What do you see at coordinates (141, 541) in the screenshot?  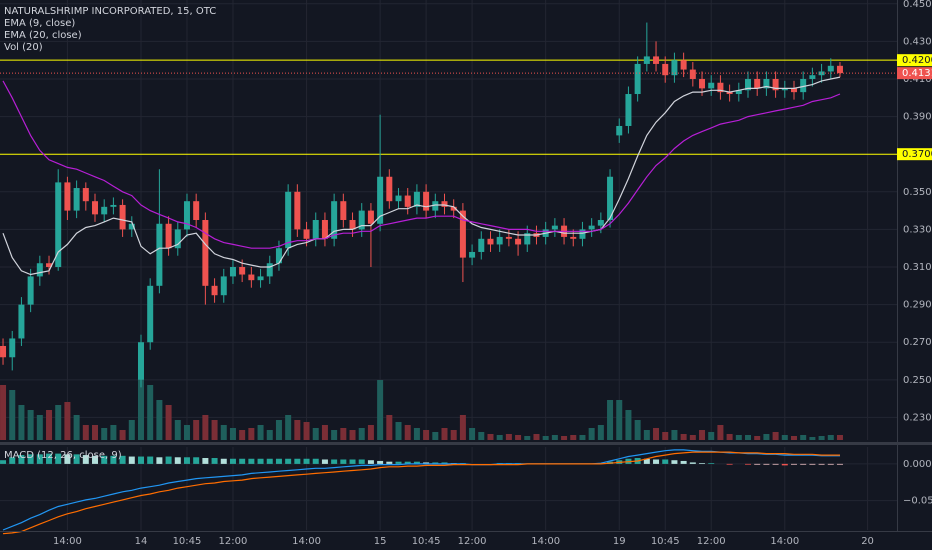 I see `x-tick-label: 14` at bounding box center [141, 541].